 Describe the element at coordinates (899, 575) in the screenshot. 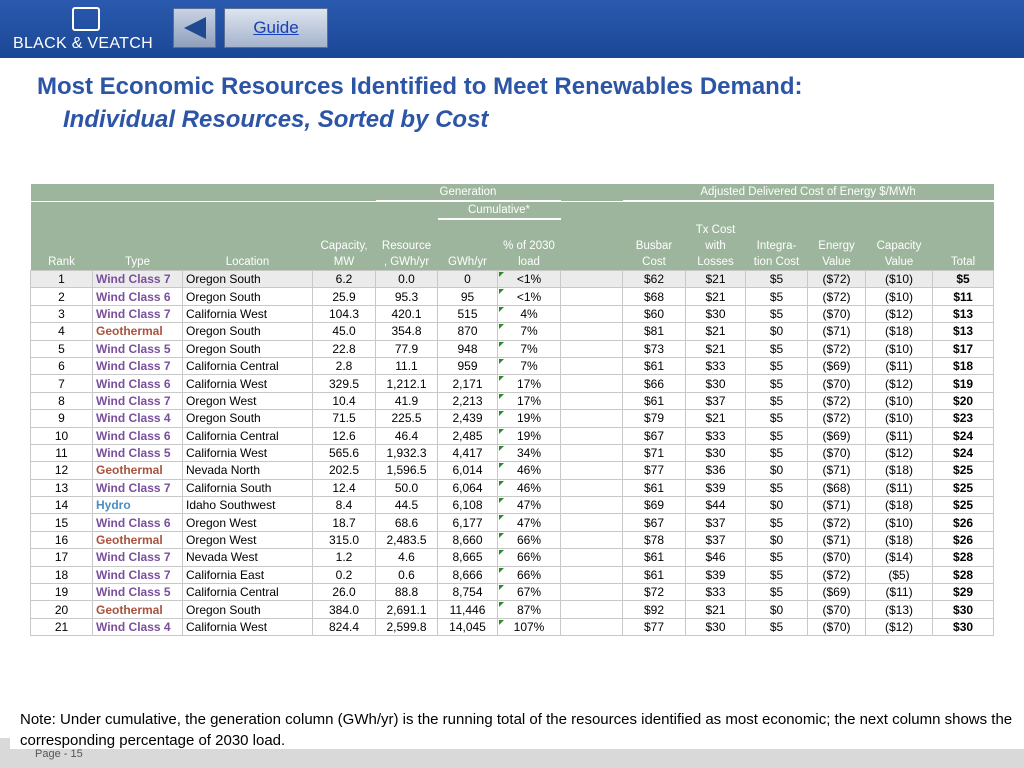

I see `table-cell: ($5)` at that location.